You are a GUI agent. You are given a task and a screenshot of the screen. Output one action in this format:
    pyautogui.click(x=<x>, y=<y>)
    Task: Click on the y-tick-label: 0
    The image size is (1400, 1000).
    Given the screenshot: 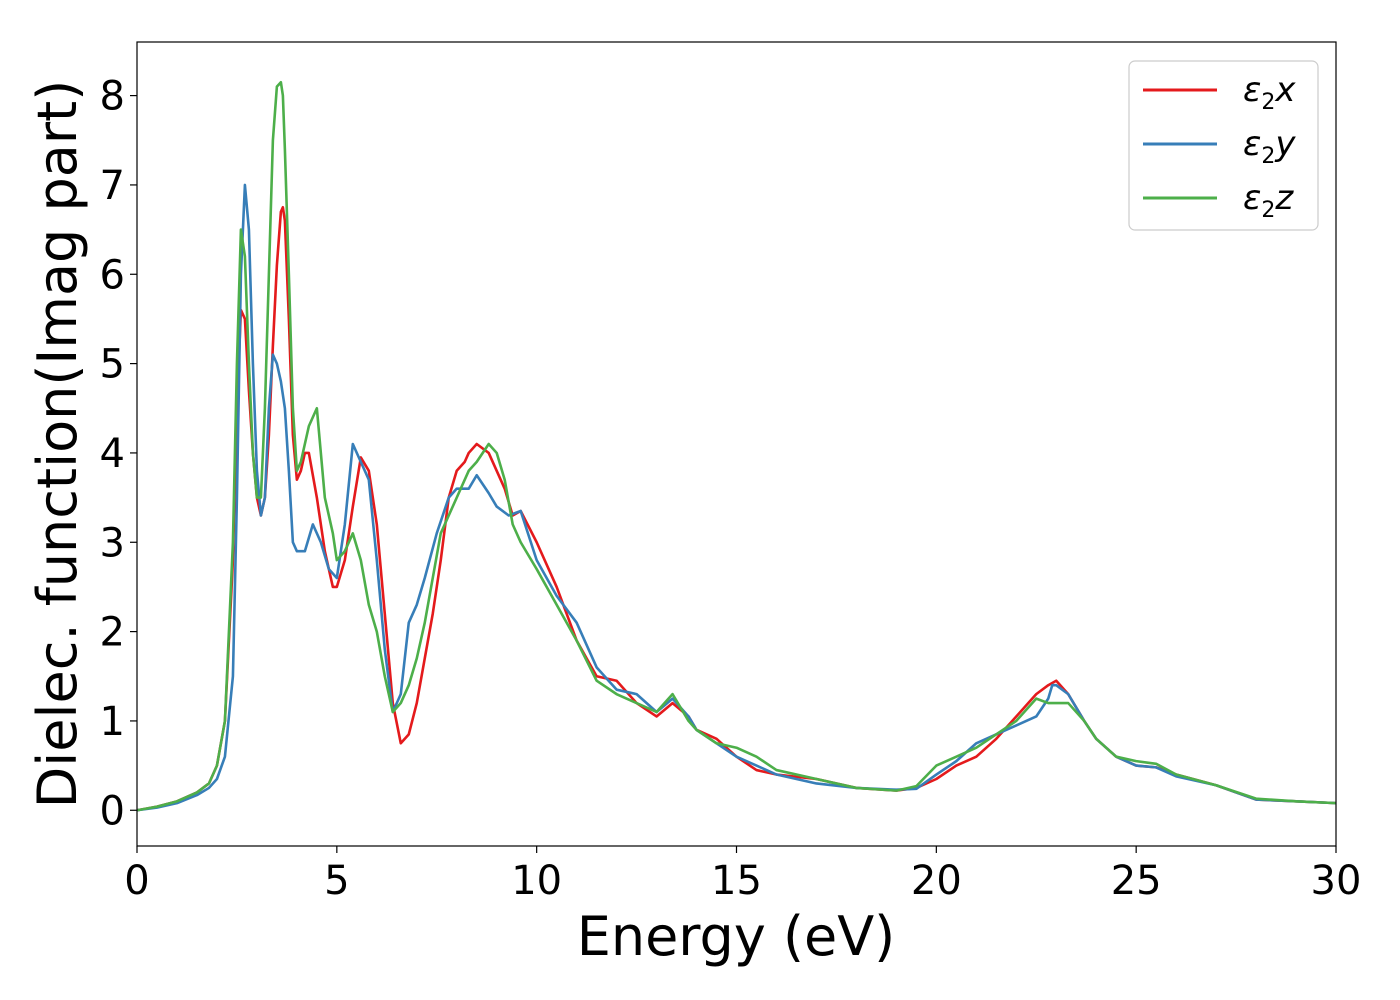 What is the action you would take?
    pyautogui.click(x=112, y=811)
    